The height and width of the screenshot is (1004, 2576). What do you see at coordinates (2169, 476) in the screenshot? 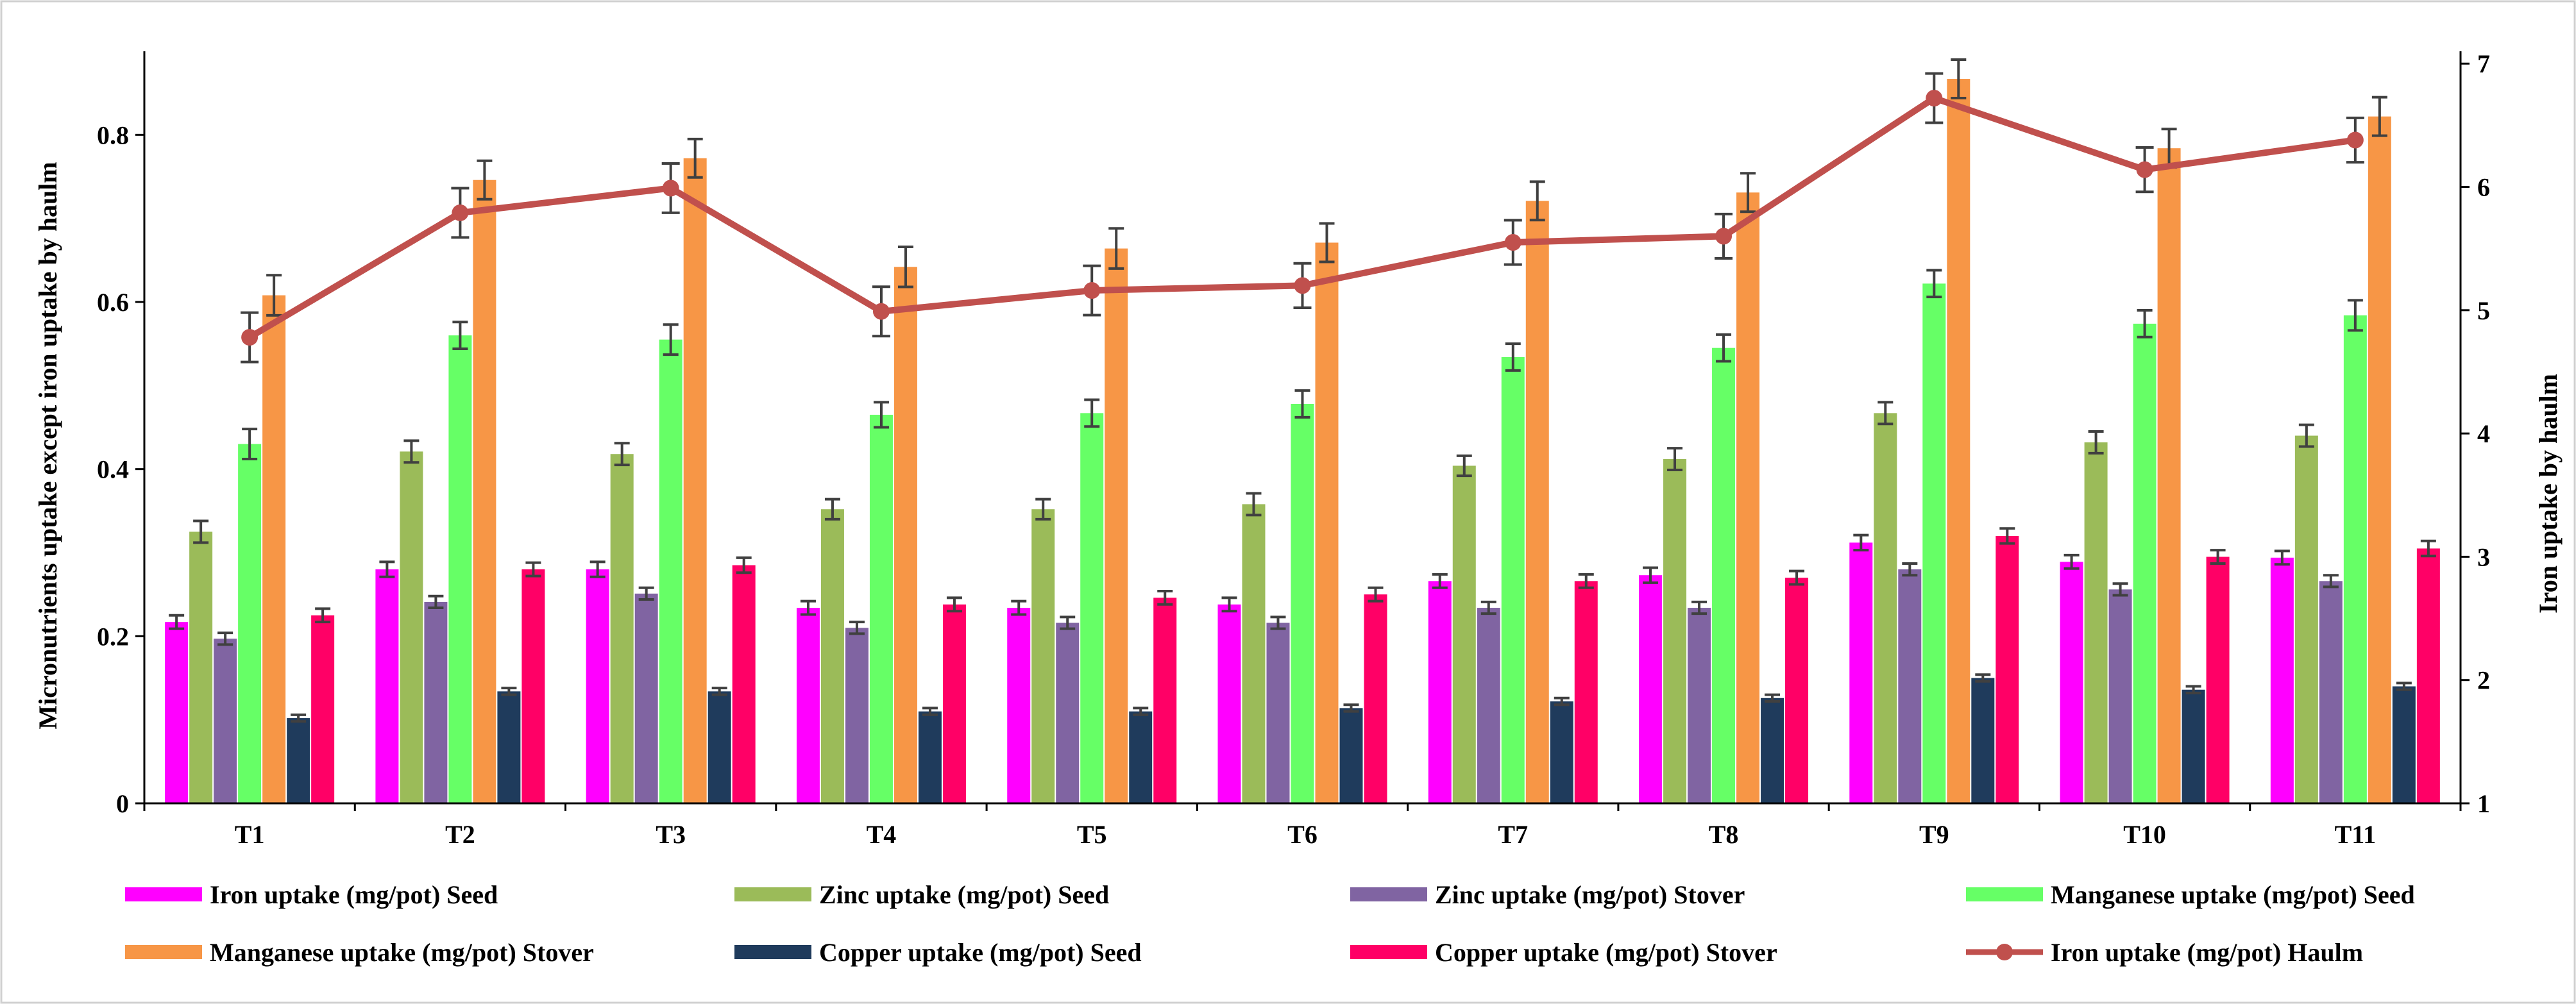
I see `bar-T10-manganese-uptake-mg-pot-stover` at bounding box center [2169, 476].